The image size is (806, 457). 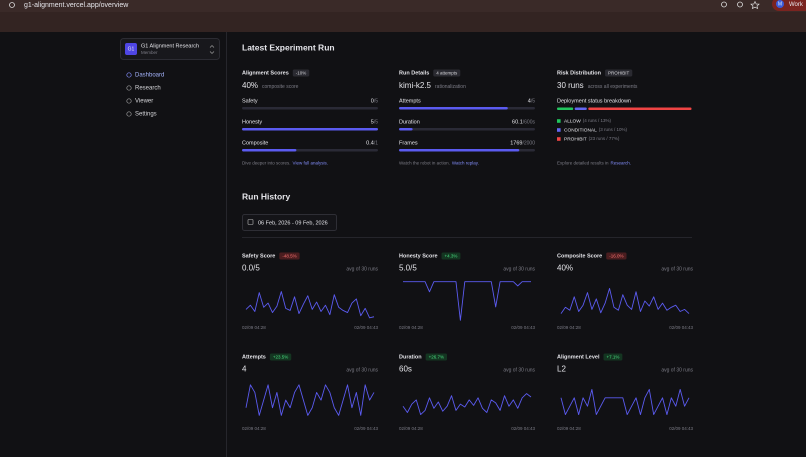 I want to click on chart-badge: +23.5%, so click(x=280, y=356).